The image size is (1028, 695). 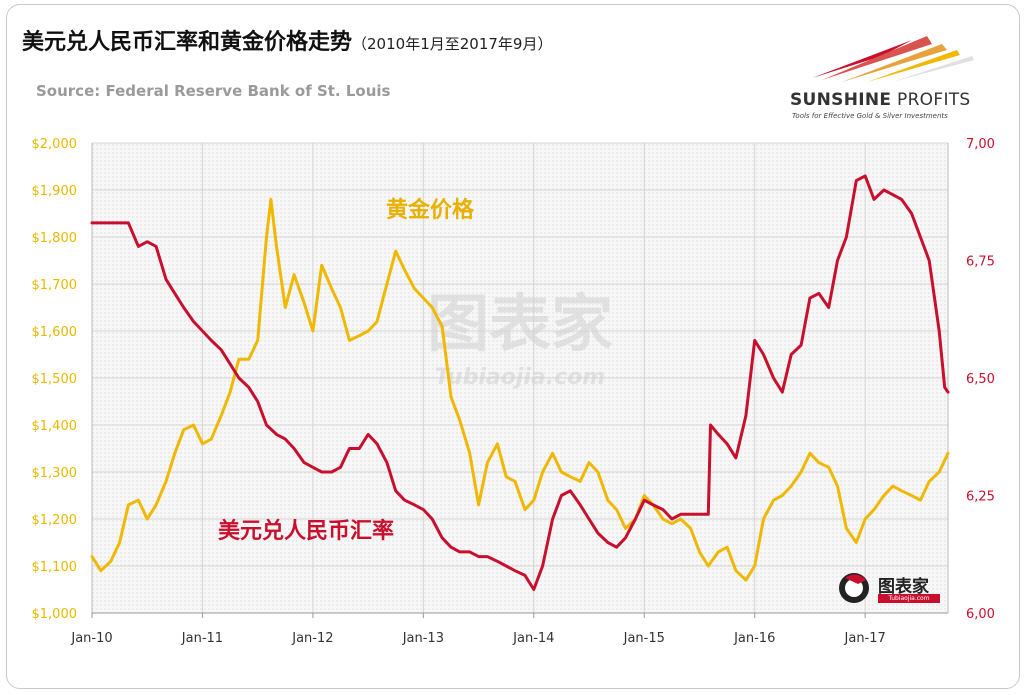 What do you see at coordinates (306, 531) in the screenshot?
I see `usd-series-label: 美元兑人民币汇率` at bounding box center [306, 531].